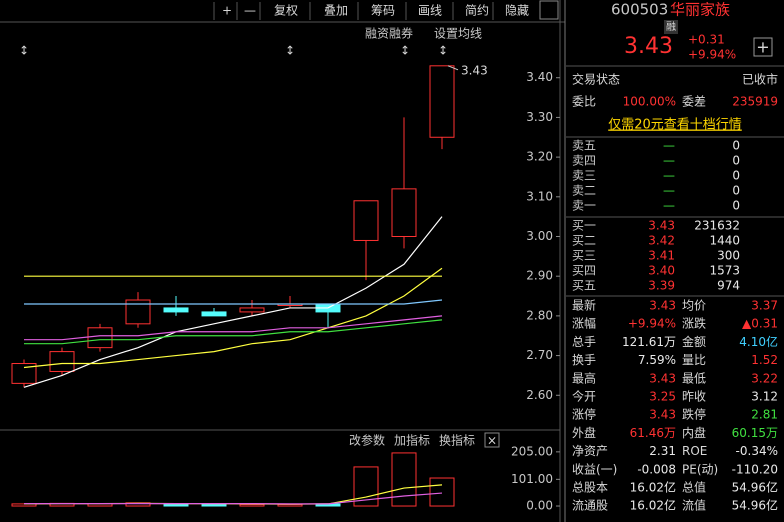 This screenshot has height=522, width=784. I want to click on book-price: 3.39, so click(661, 286).